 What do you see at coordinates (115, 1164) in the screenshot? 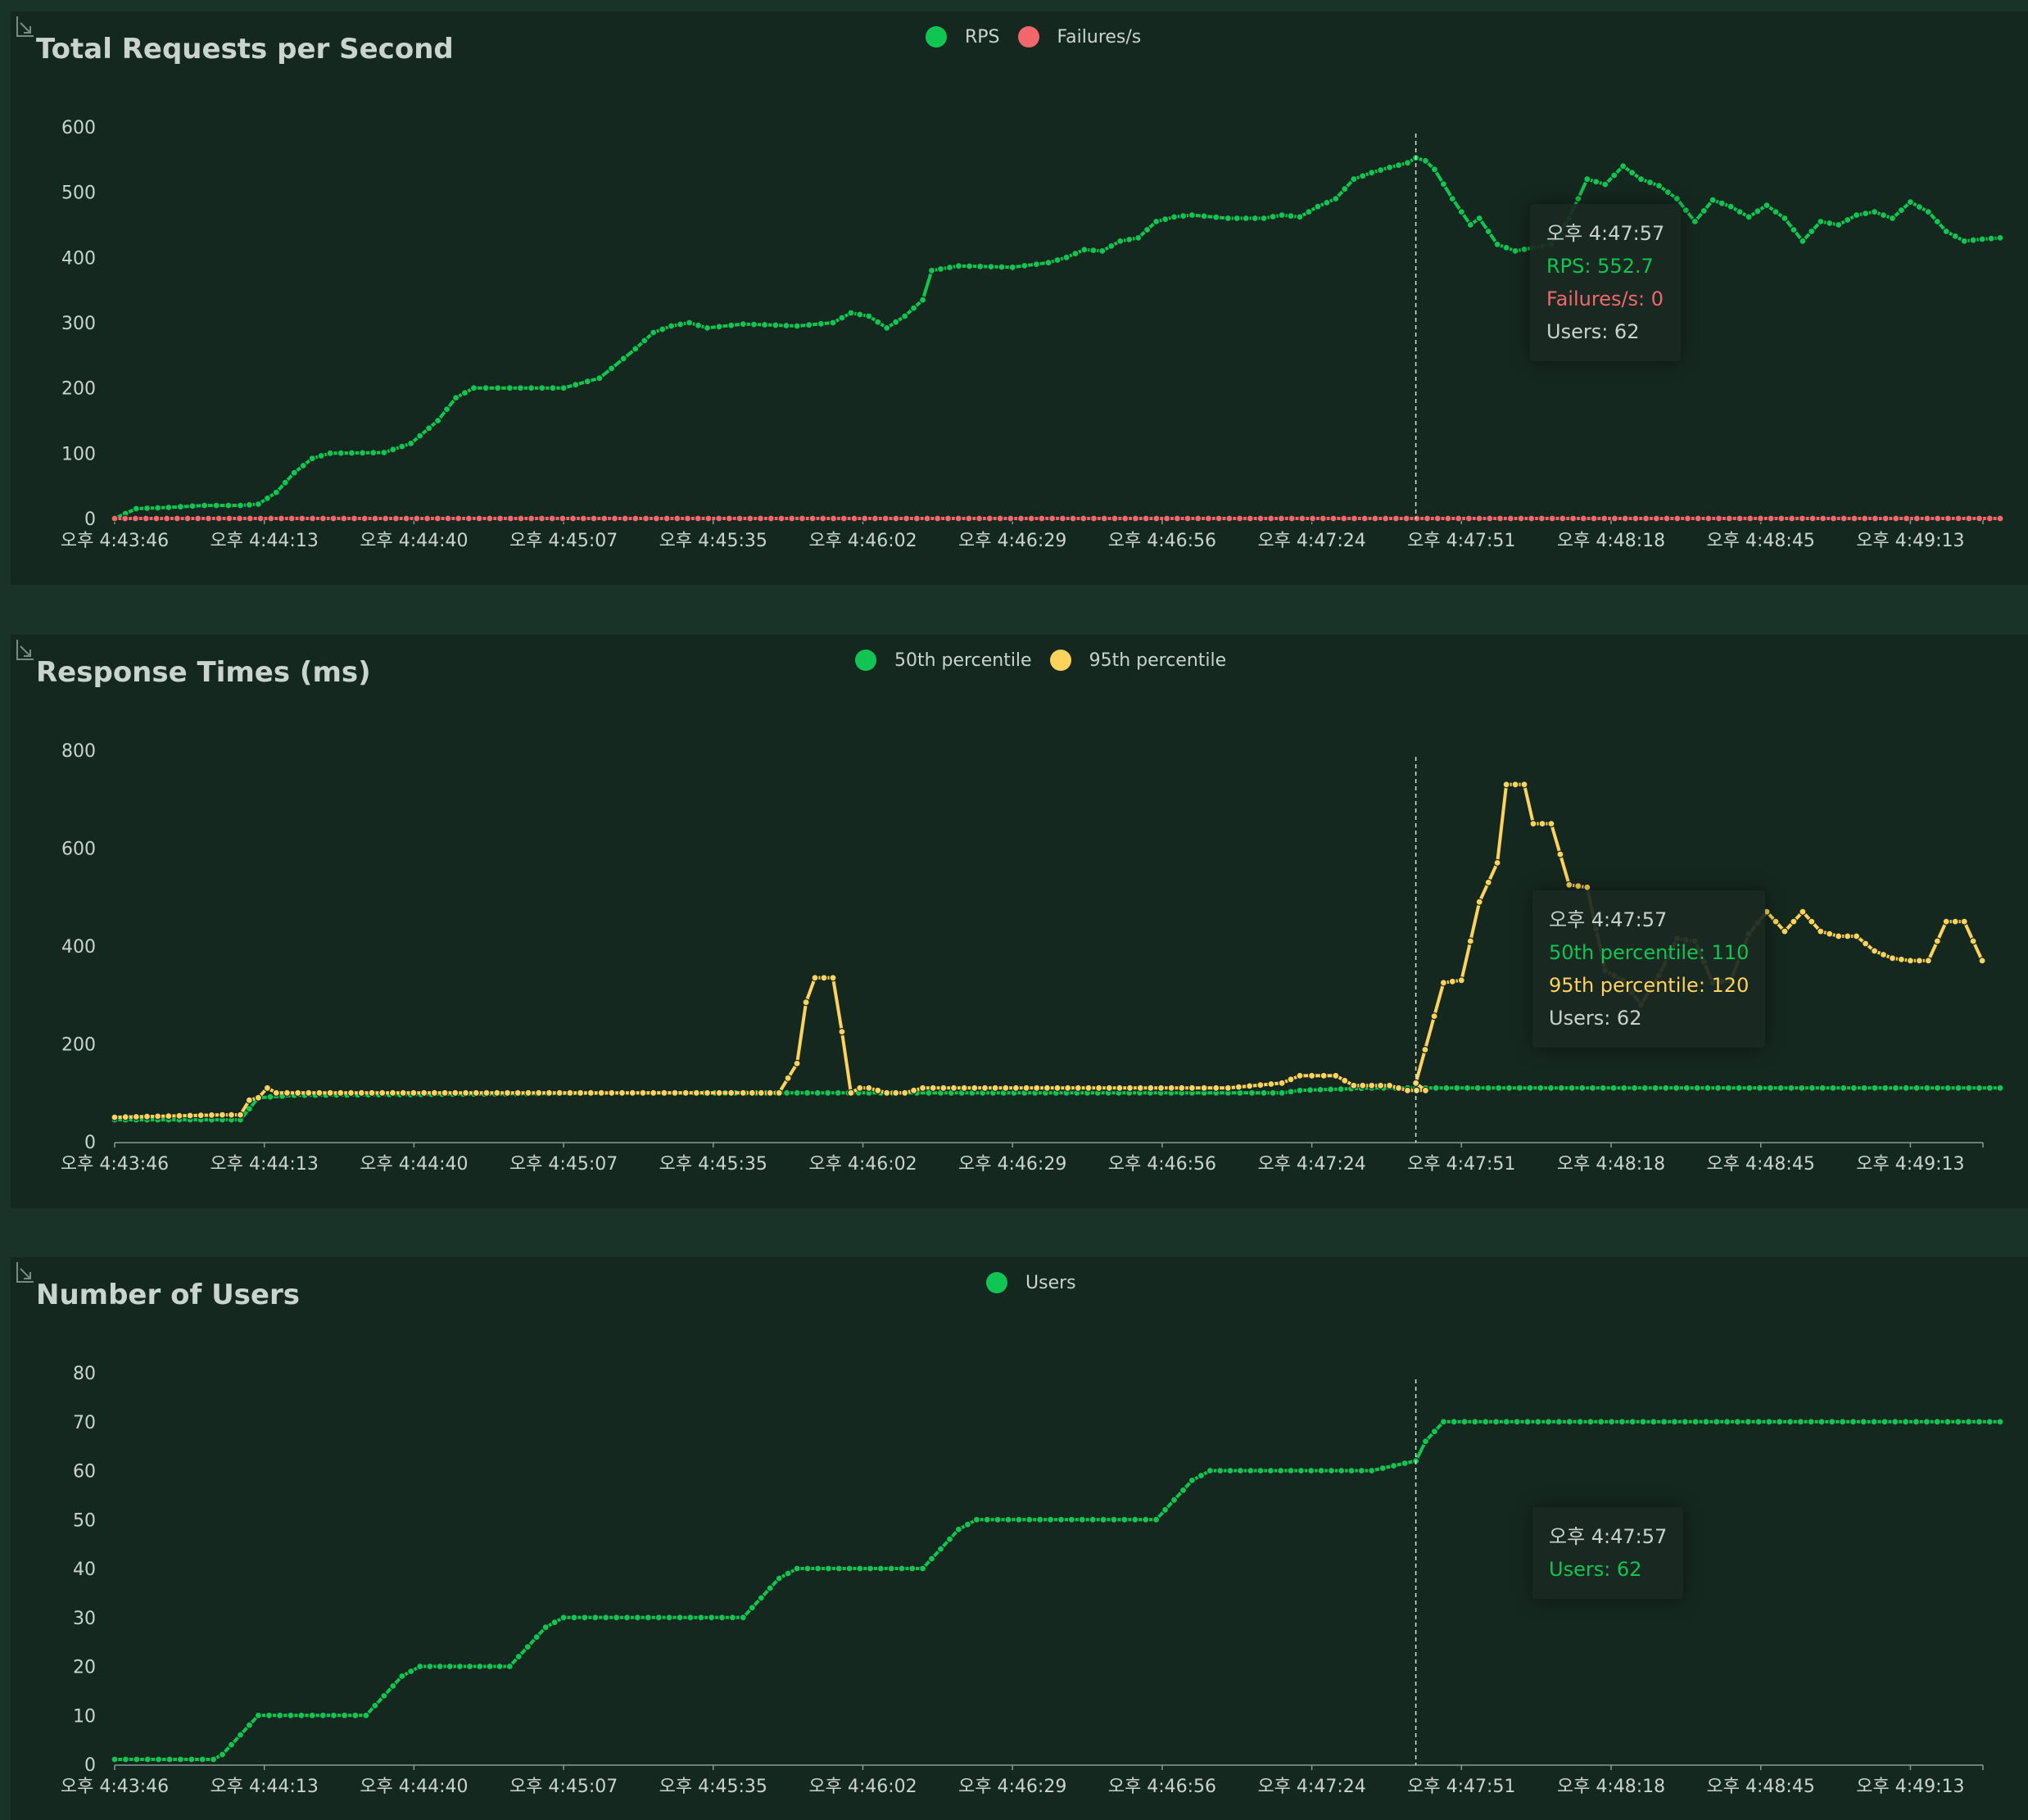
I see `x-tick-label: 오후 4:43:46` at bounding box center [115, 1164].